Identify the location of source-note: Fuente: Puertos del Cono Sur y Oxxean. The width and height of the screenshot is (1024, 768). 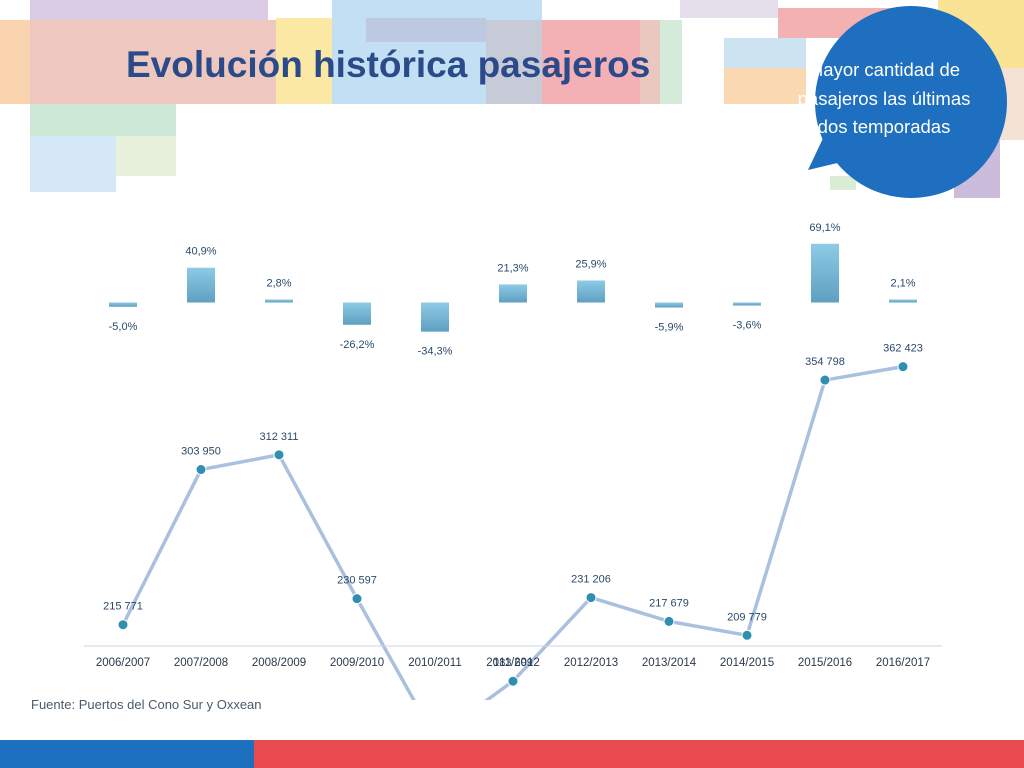
(146, 704).